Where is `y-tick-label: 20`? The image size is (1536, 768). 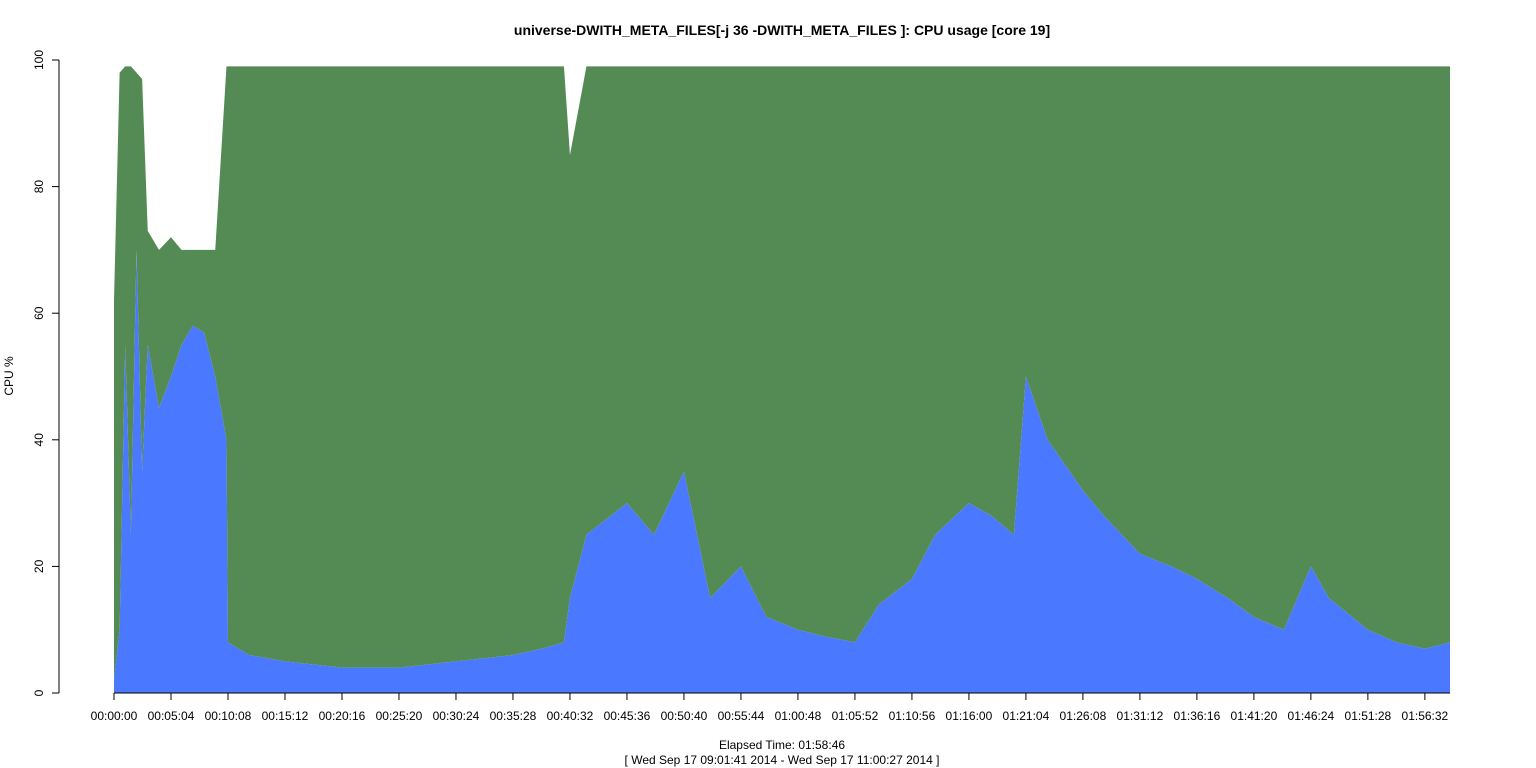
y-tick-label: 20 is located at coordinates (39, 566).